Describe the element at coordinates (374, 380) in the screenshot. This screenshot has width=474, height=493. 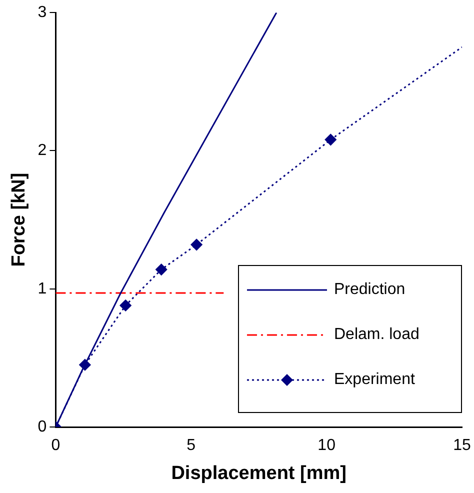
I see `legend-label: Experiment` at that location.